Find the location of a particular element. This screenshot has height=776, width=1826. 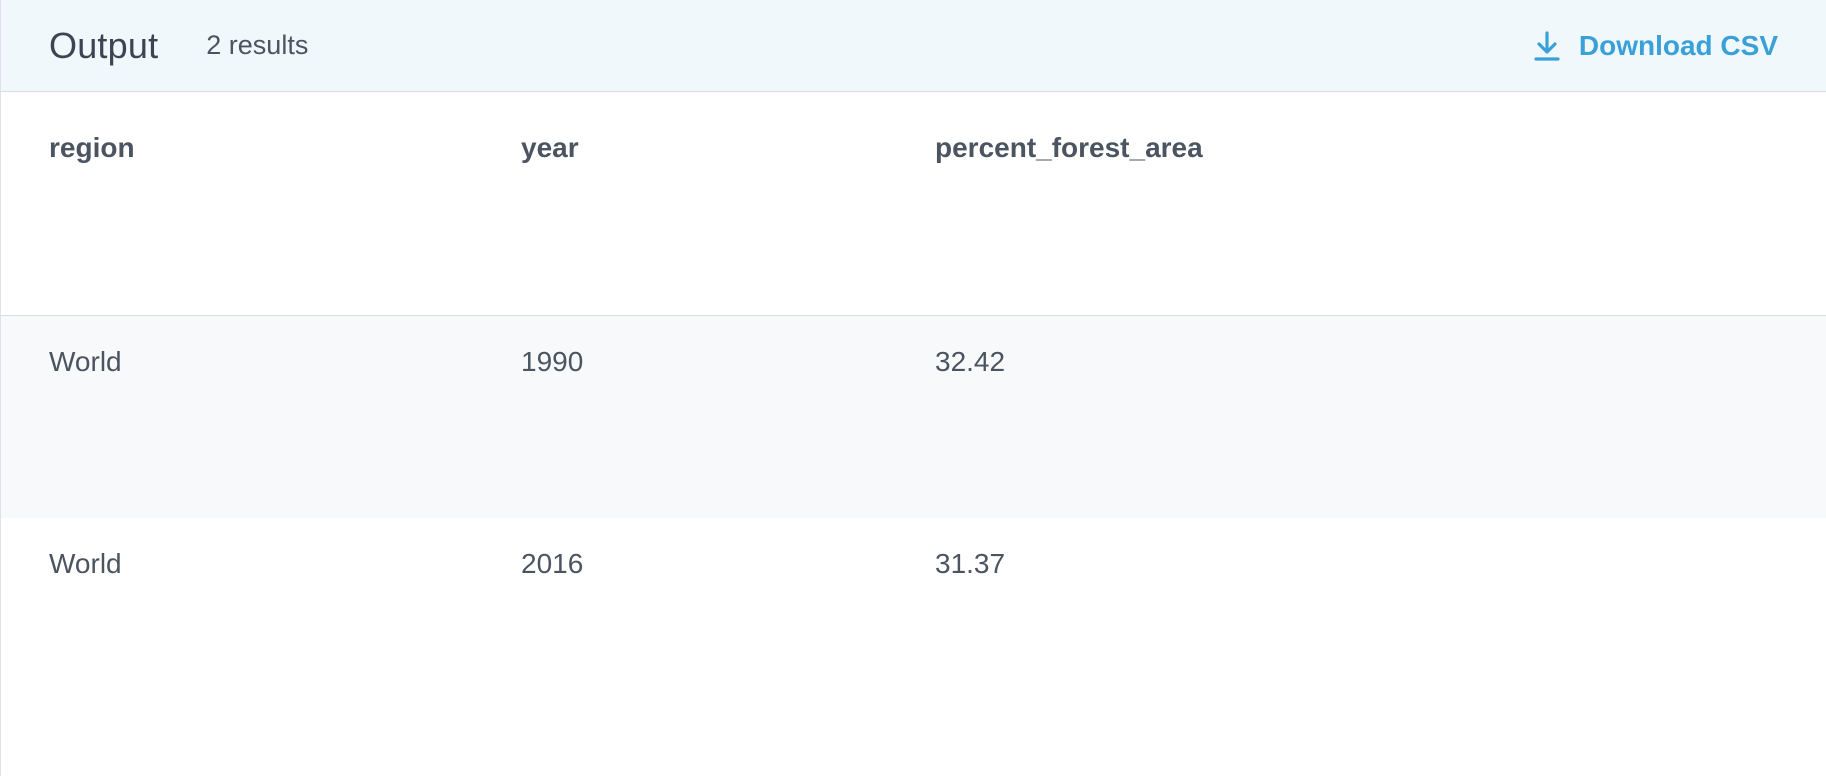

download-icon is located at coordinates (1547, 46).